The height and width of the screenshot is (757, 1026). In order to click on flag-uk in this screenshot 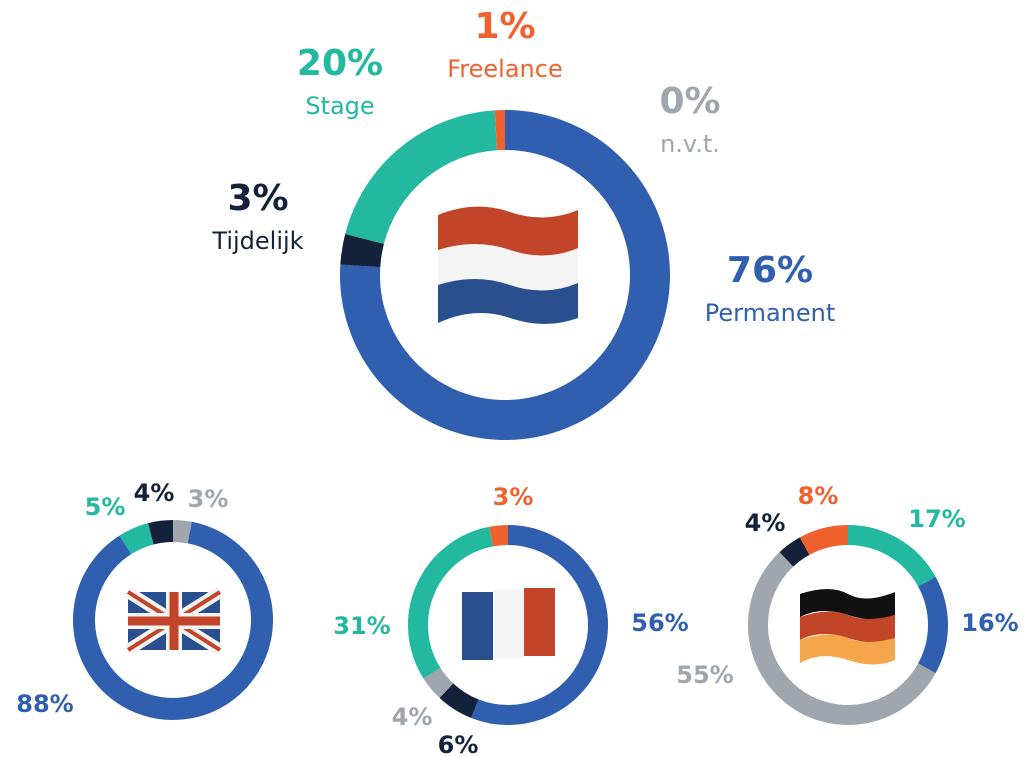, I will do `click(174, 621)`.